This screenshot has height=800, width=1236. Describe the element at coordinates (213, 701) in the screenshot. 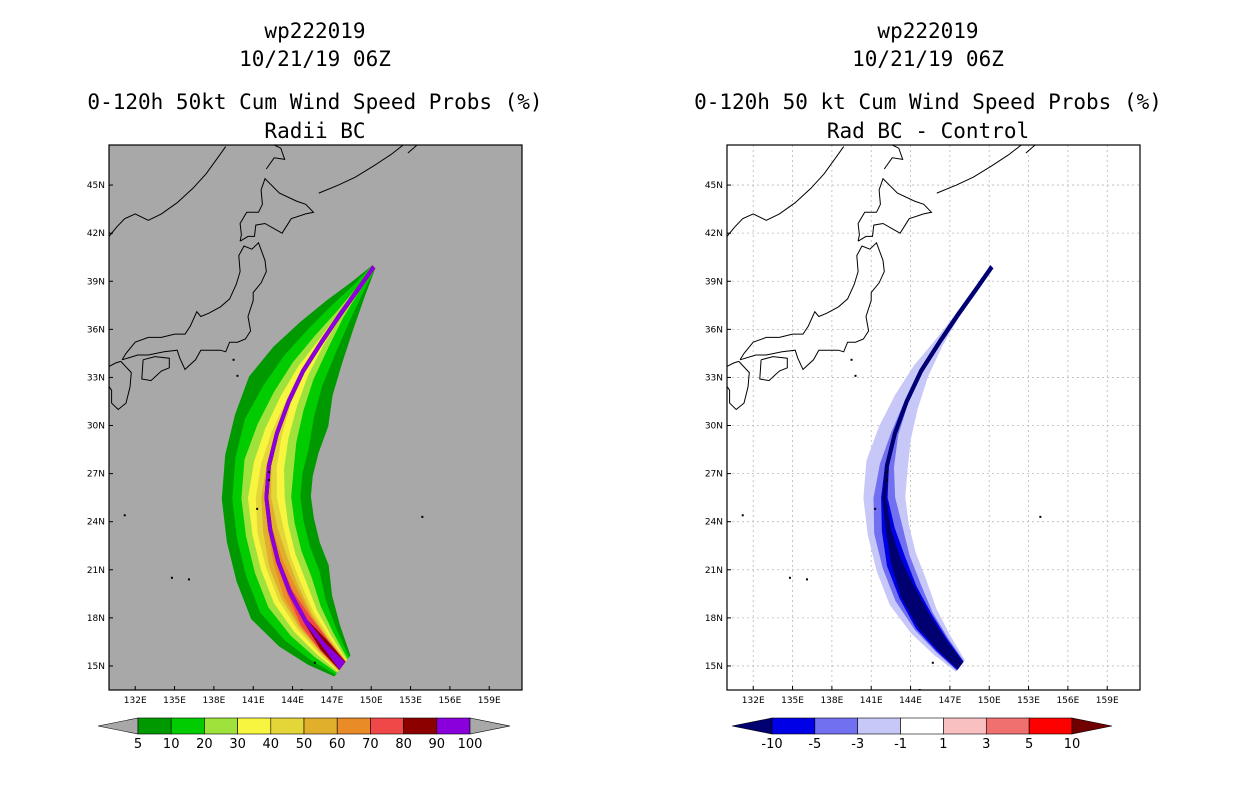

I see `x-tick-label: 138E` at that location.